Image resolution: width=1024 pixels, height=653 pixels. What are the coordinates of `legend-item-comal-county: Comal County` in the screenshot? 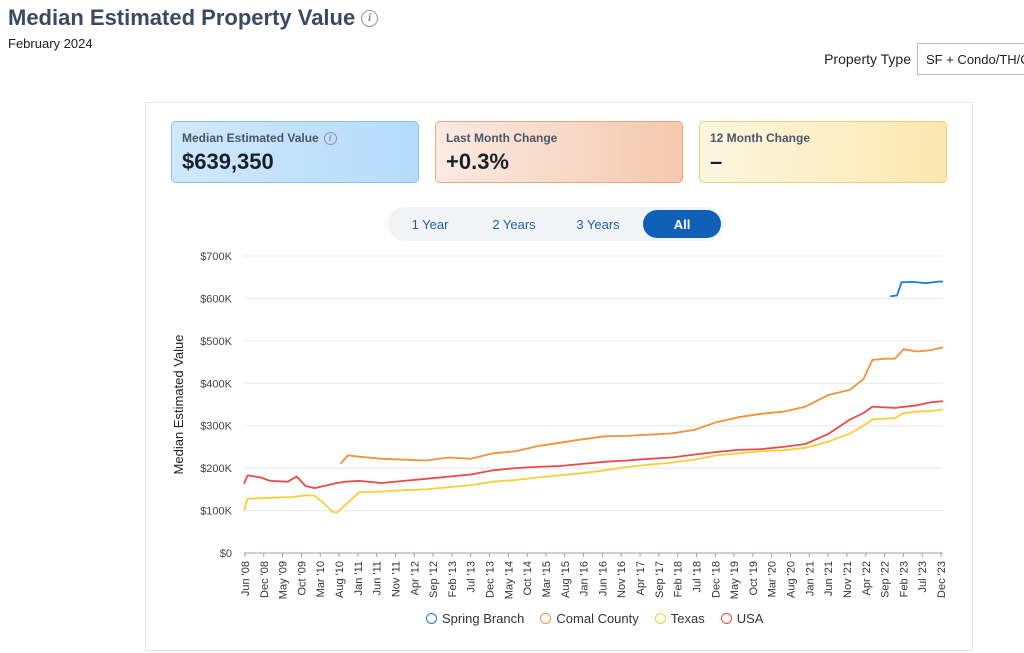 It's located at (589, 618).